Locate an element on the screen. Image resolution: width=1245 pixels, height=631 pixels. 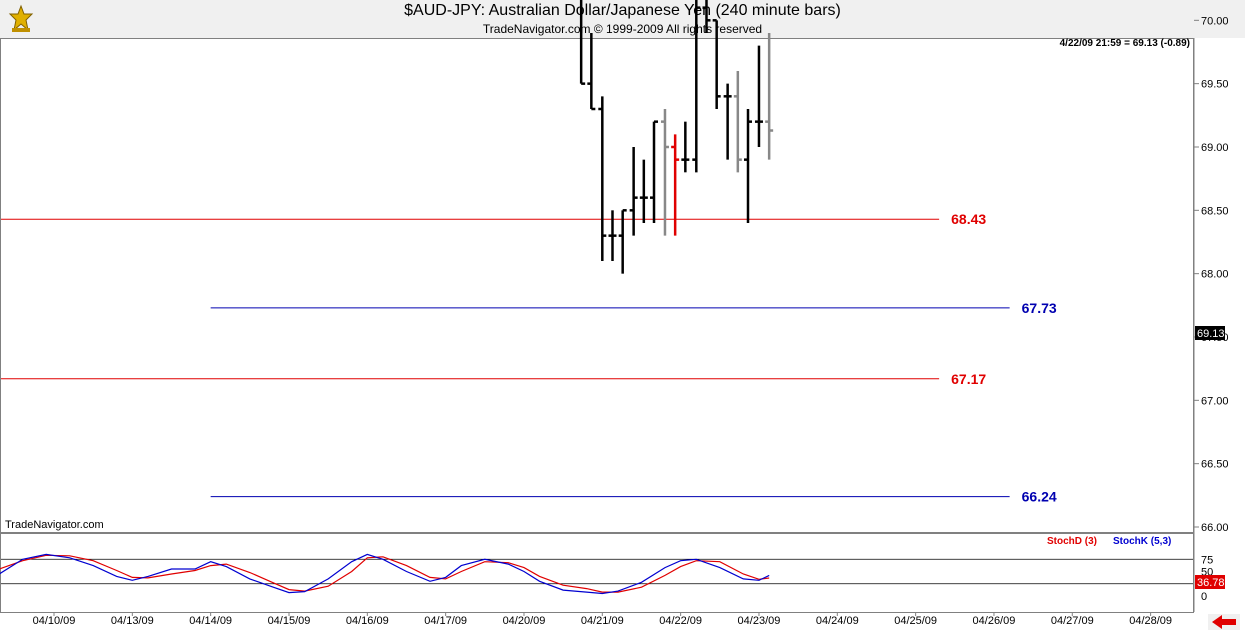
stoch-y-tick-label: 0 is located at coordinates (1204, 597).